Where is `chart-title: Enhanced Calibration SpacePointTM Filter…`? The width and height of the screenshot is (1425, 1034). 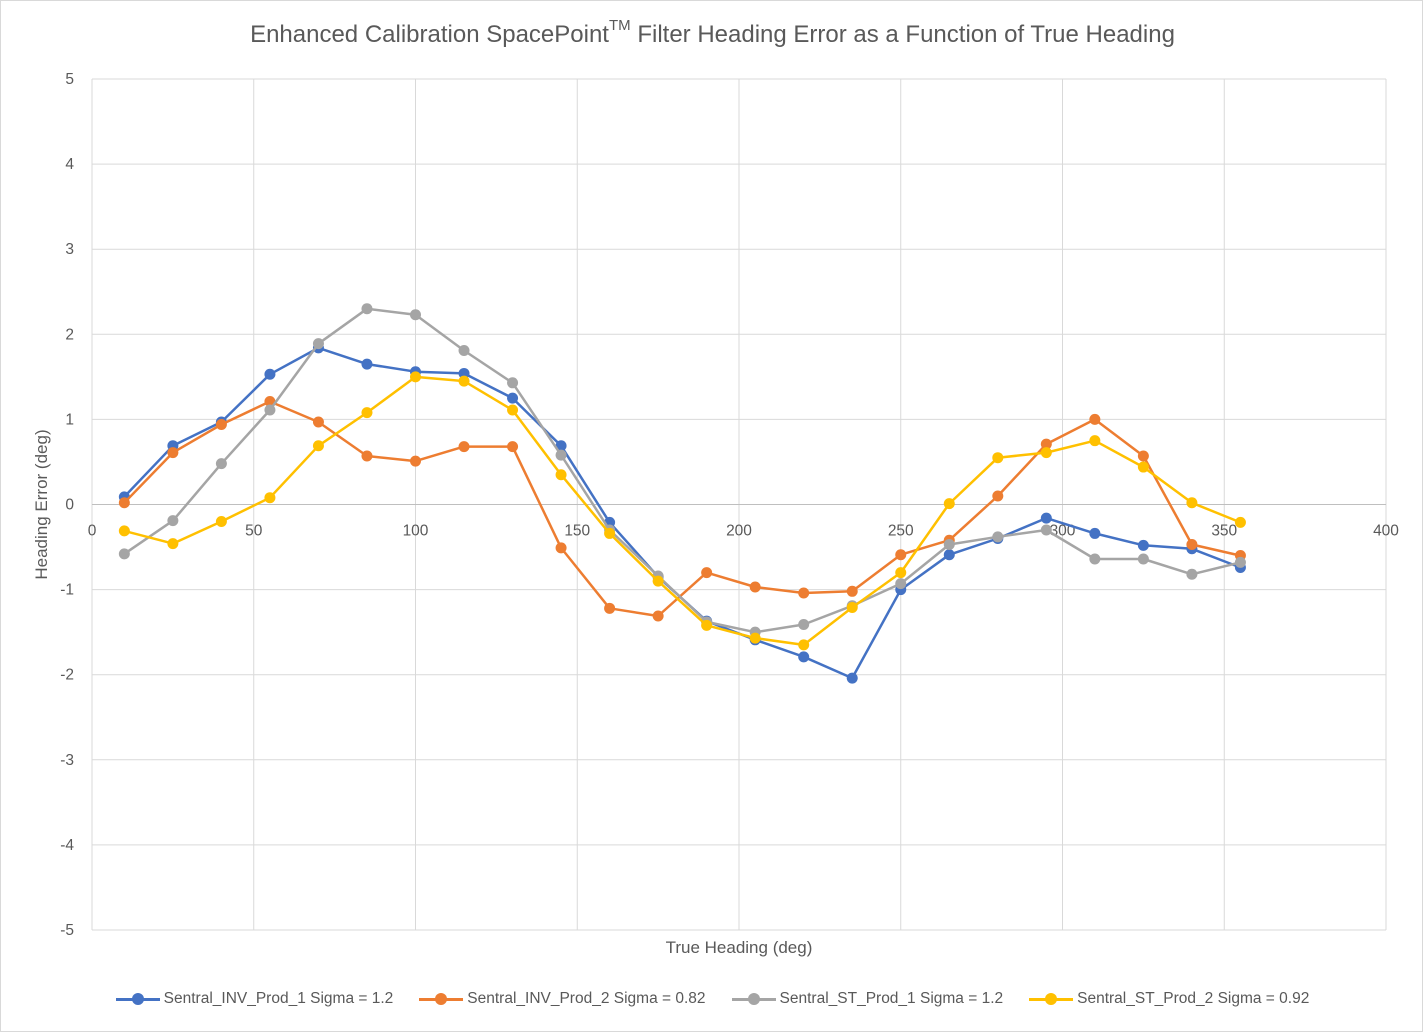 chart-title: Enhanced Calibration SpacePointTM Filter… is located at coordinates (712, 33).